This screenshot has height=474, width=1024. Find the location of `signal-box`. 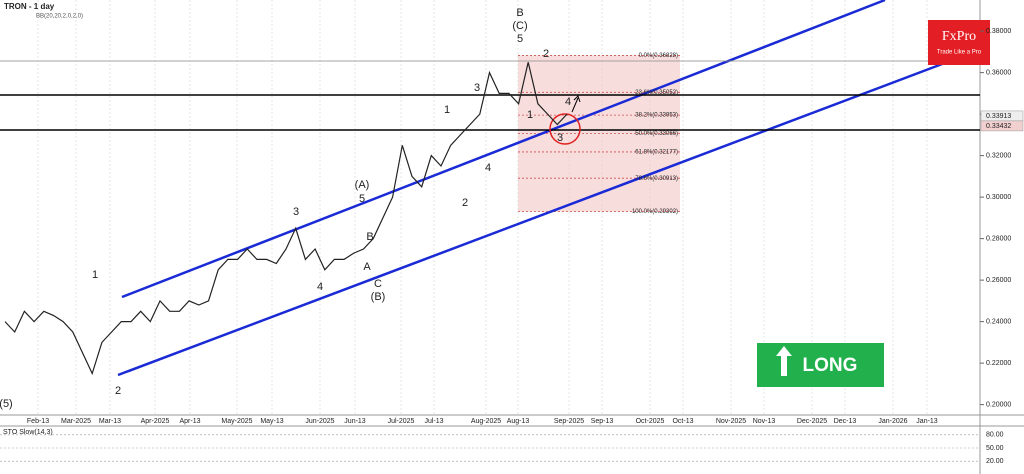

signal-box is located at coordinates (820, 365).